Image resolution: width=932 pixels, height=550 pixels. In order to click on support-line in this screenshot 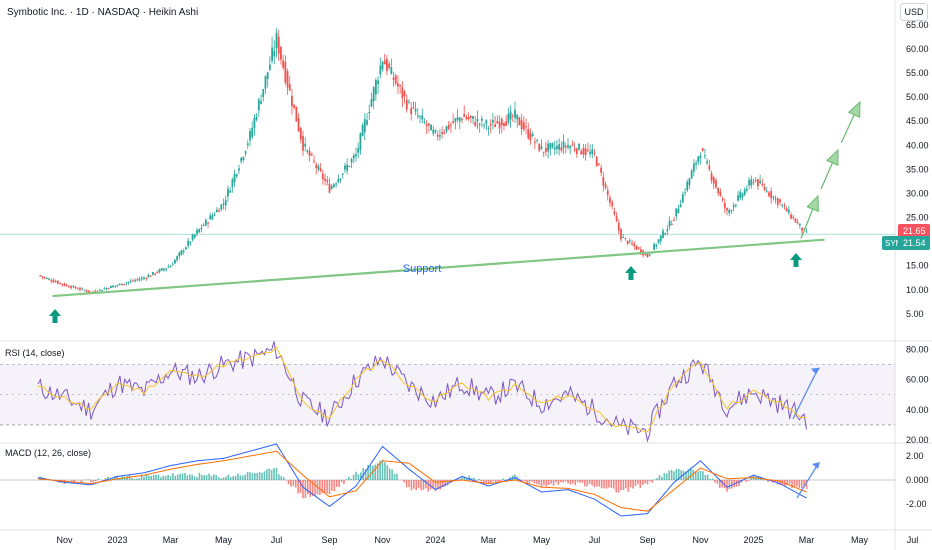, I will do `click(438, 268)`.